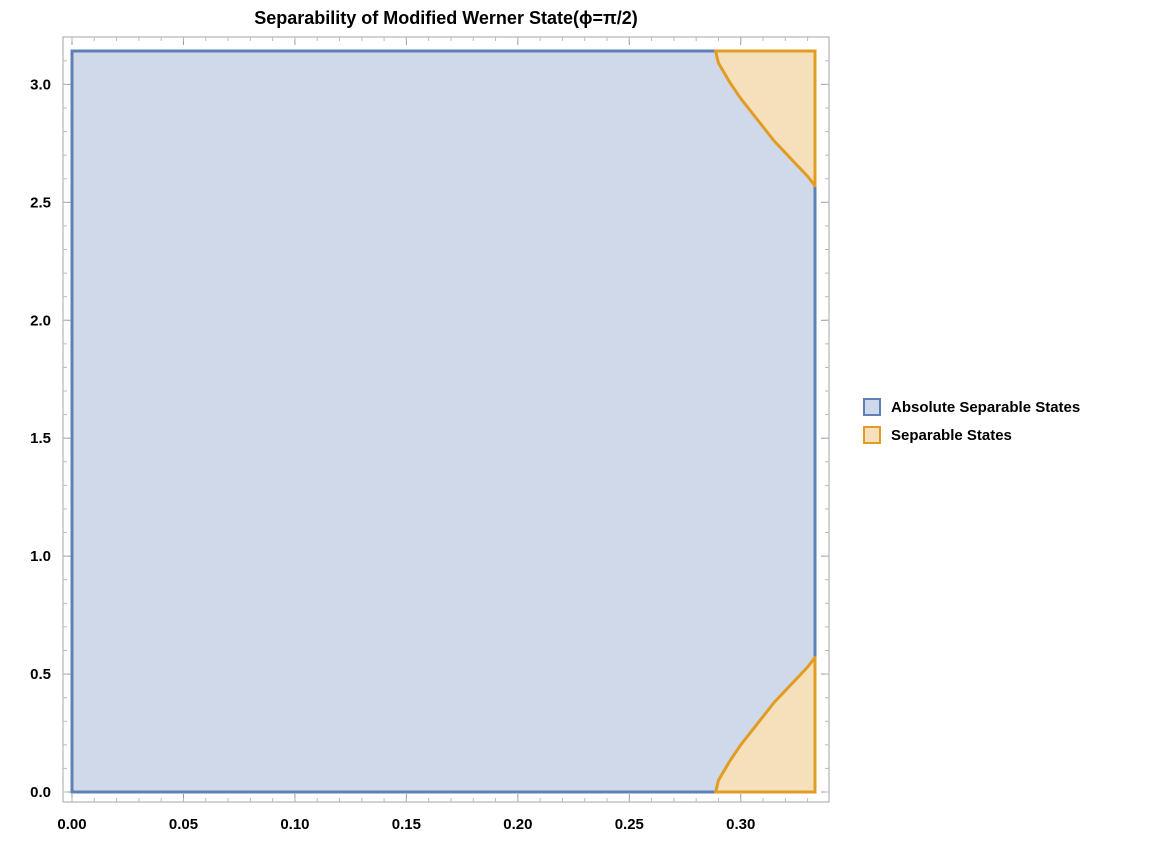 The width and height of the screenshot is (1158, 851). What do you see at coordinates (40, 674) in the screenshot?
I see `y-tick-label: 0.5` at bounding box center [40, 674].